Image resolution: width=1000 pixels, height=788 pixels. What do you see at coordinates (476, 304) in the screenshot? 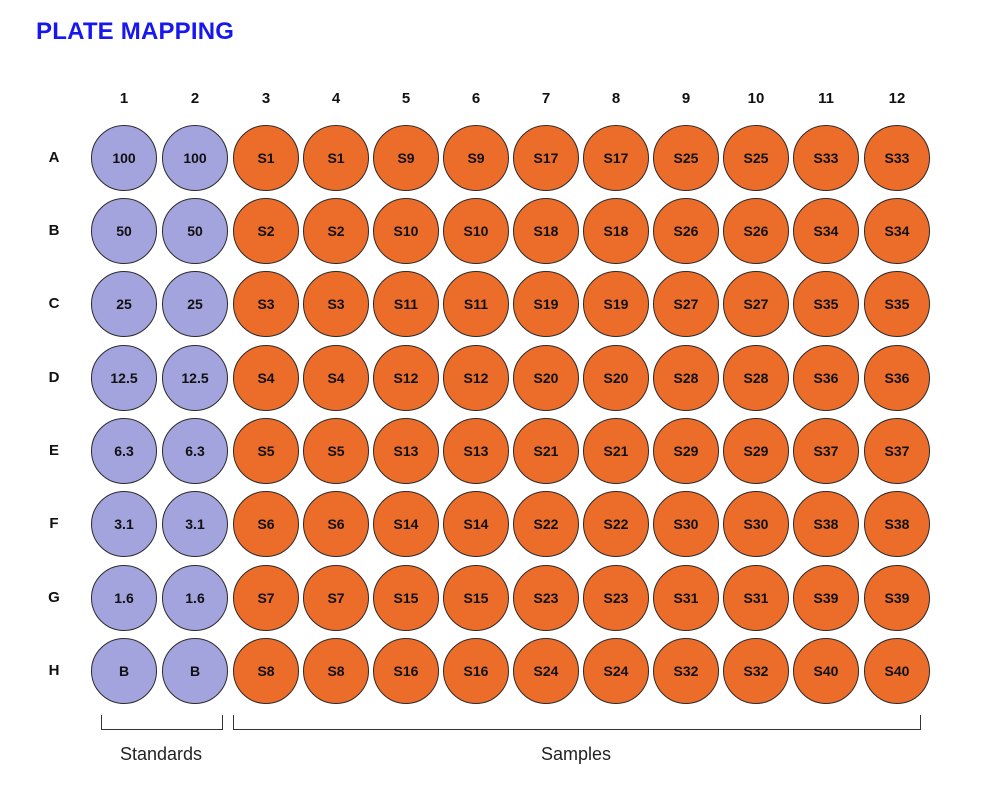
I see `sample-well: S11` at bounding box center [476, 304].